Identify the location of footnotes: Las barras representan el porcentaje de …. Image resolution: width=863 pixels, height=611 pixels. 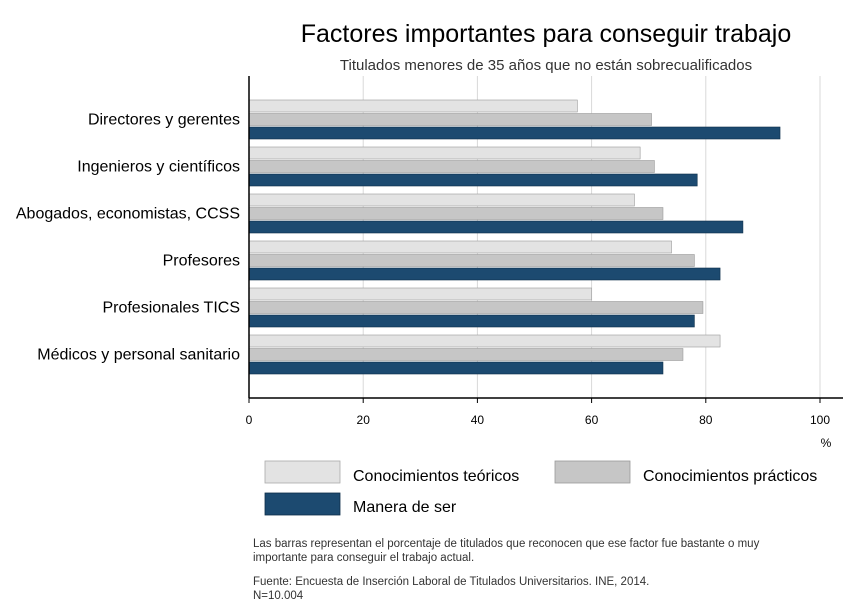
(506, 570).